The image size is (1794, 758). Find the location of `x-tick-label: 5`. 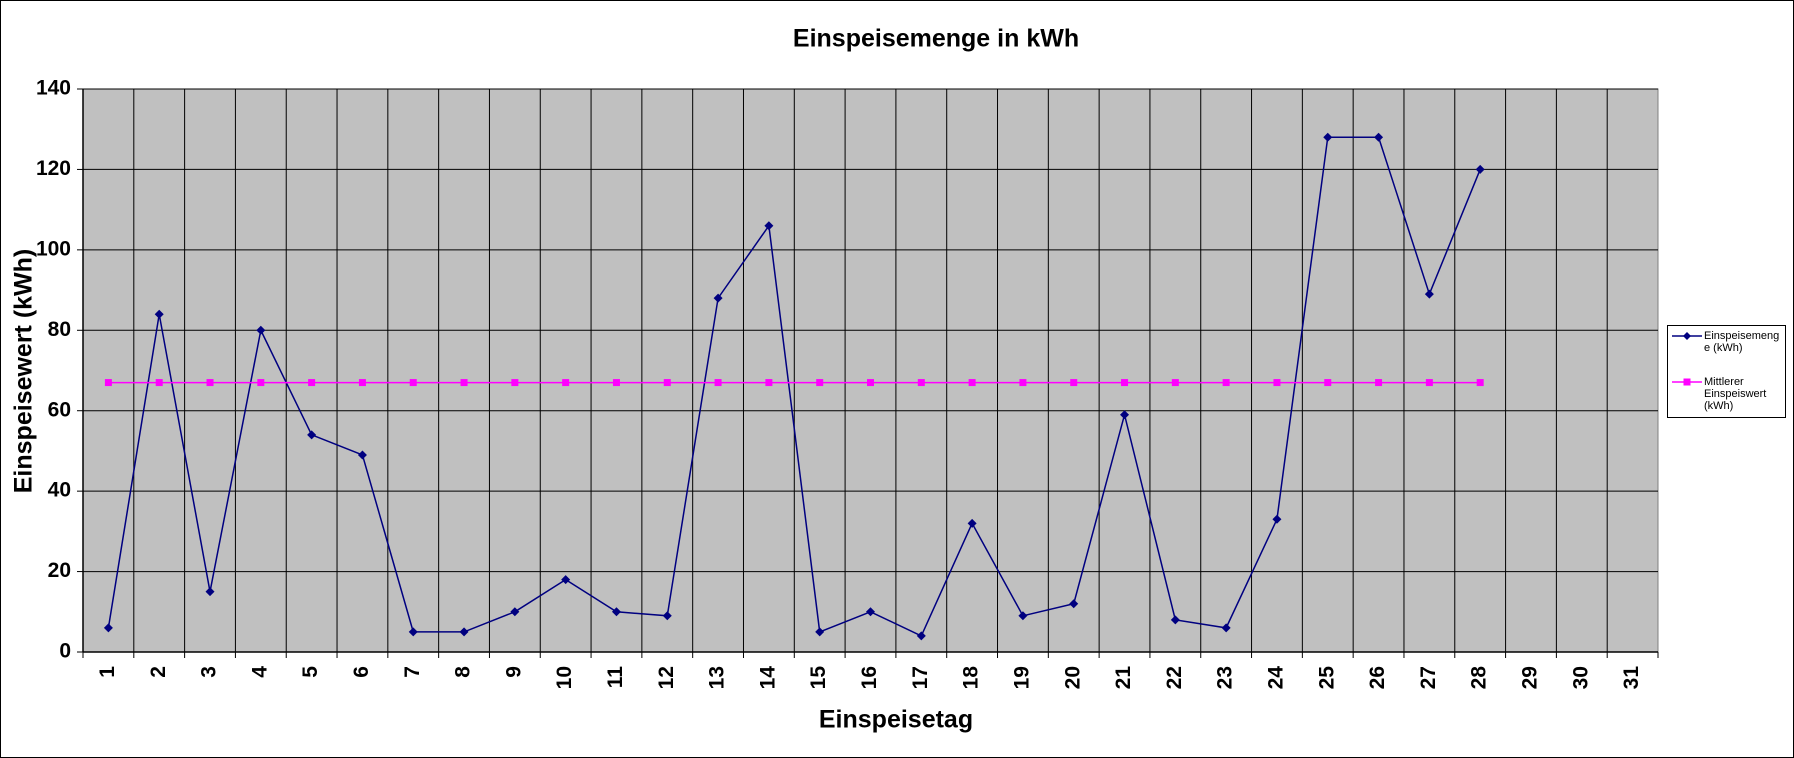

x-tick-label: 5 is located at coordinates (310, 672).